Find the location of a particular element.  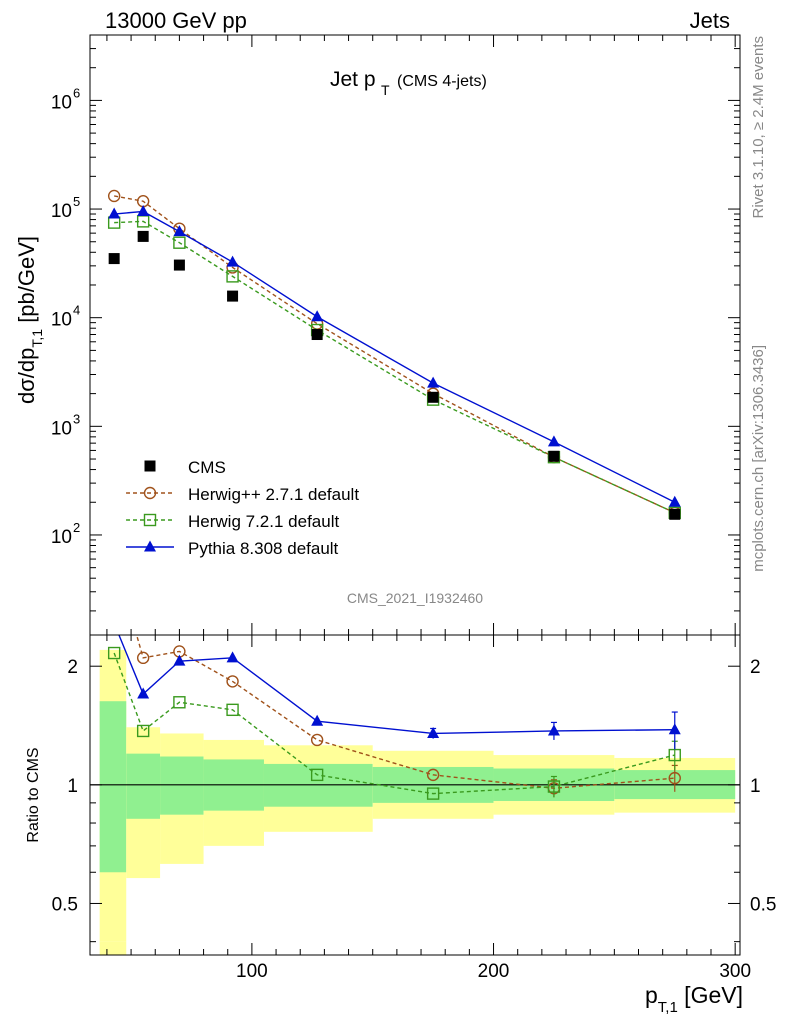

y-axis-label: dσ/dpT,1 [pb/GeV] is located at coordinates (29, 320).